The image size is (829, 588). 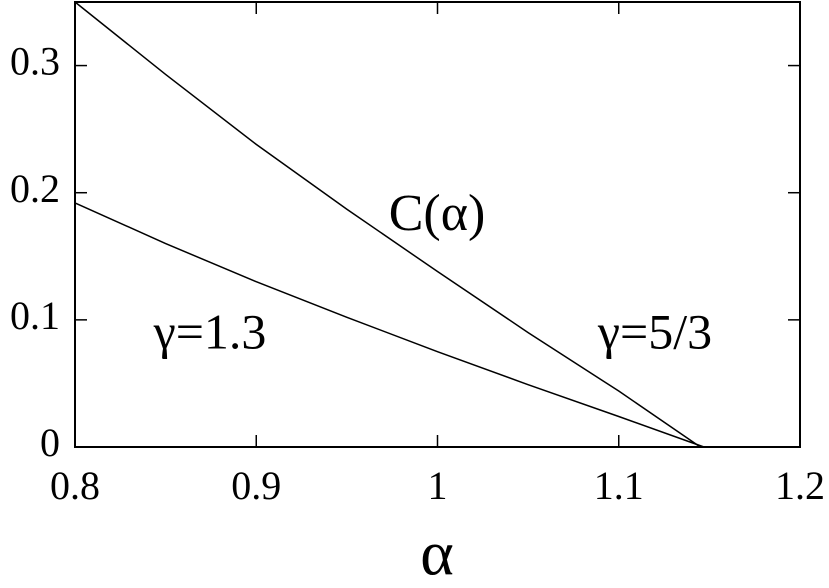 I want to click on x-tick-label: 0.9, so click(x=256, y=485).